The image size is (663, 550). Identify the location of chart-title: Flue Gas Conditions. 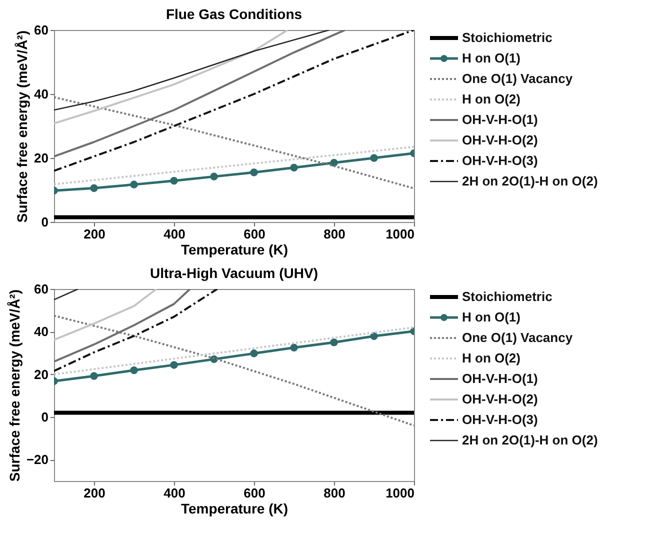
(234, 14).